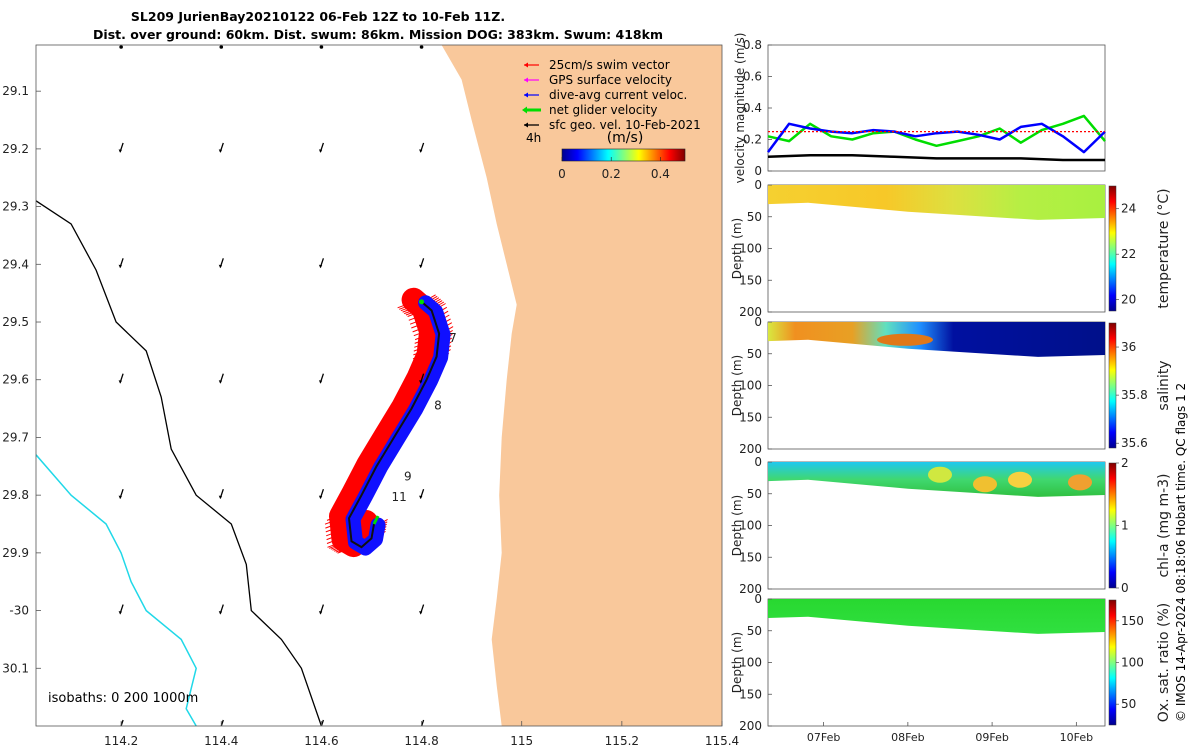 Image resolution: width=1200 pixels, height=750 pixels. Describe the element at coordinates (321, 741) in the screenshot. I see `map-x-tick-label: 114.6` at that location.